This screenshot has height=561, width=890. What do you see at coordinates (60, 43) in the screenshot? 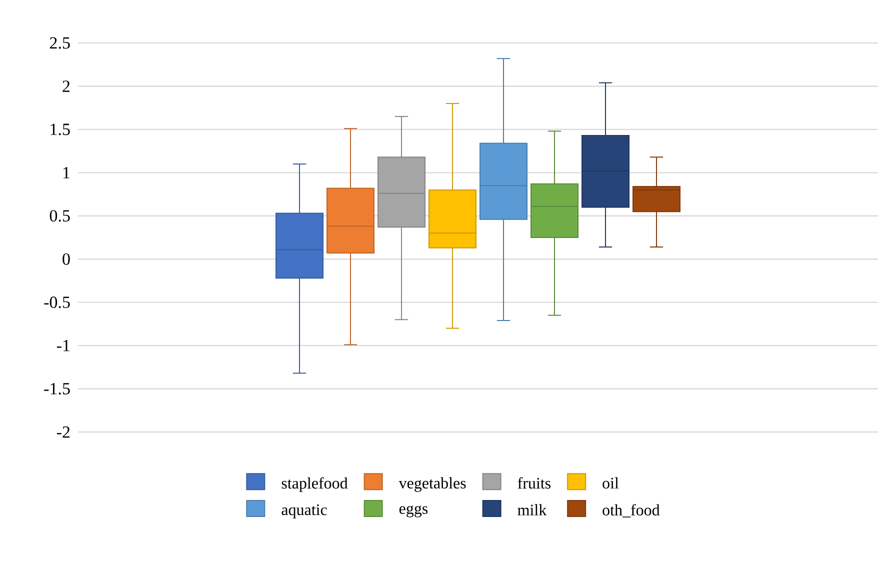
I see `y-tick-label: 2.5` at bounding box center [60, 43].